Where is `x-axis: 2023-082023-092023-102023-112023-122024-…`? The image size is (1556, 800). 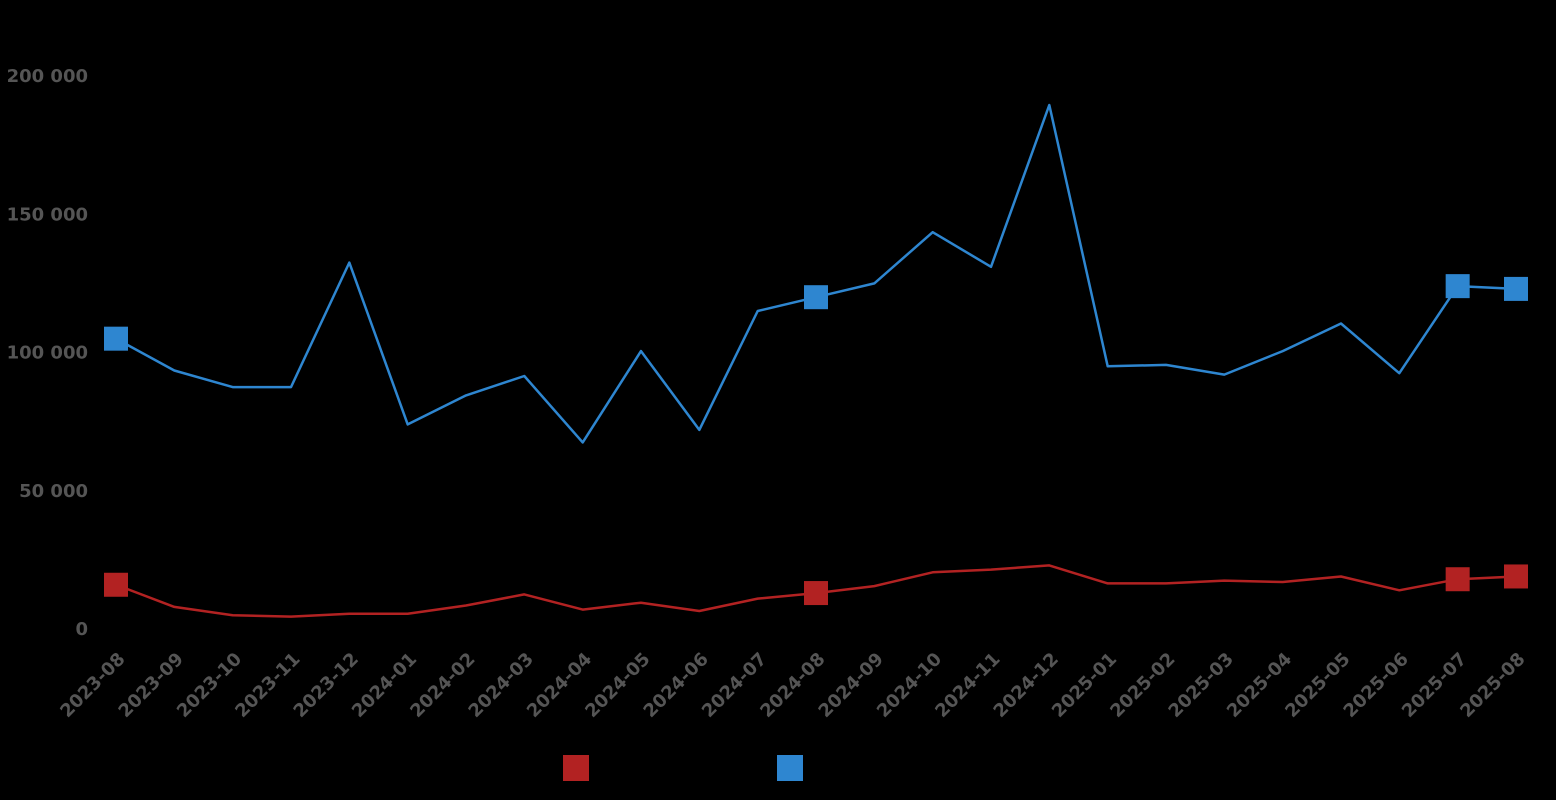 x-axis: 2023-082023-092023-102023-112023-122024-… is located at coordinates (792, 685).